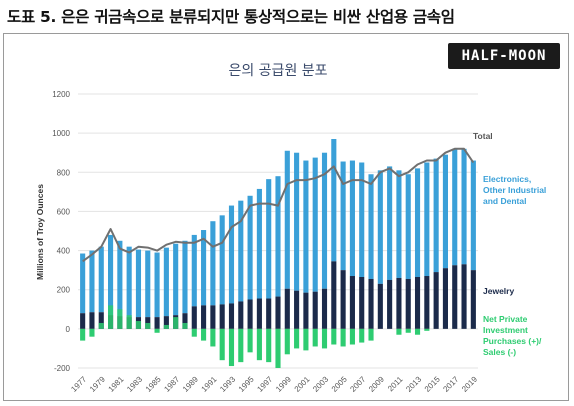 The width and height of the screenshot is (574, 406). I want to click on x-tick-label: 2009, so click(376, 383).